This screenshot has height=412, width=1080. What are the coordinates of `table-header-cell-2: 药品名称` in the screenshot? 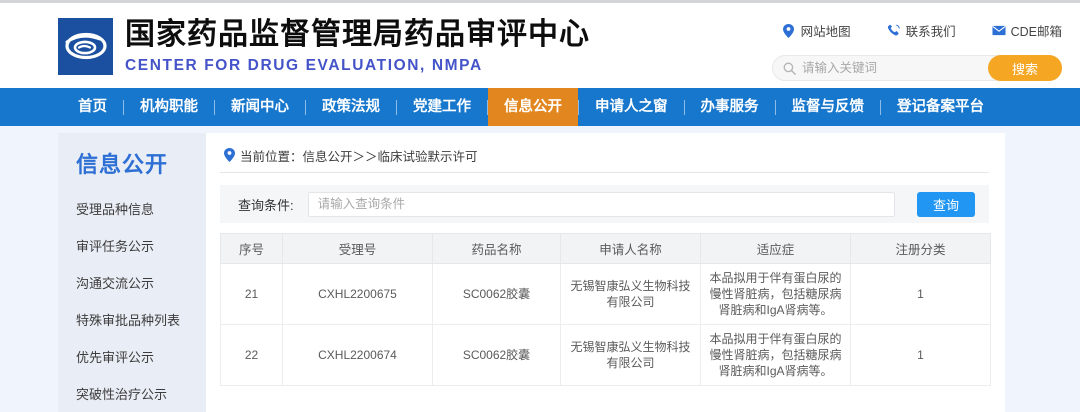 It's located at (496, 248).